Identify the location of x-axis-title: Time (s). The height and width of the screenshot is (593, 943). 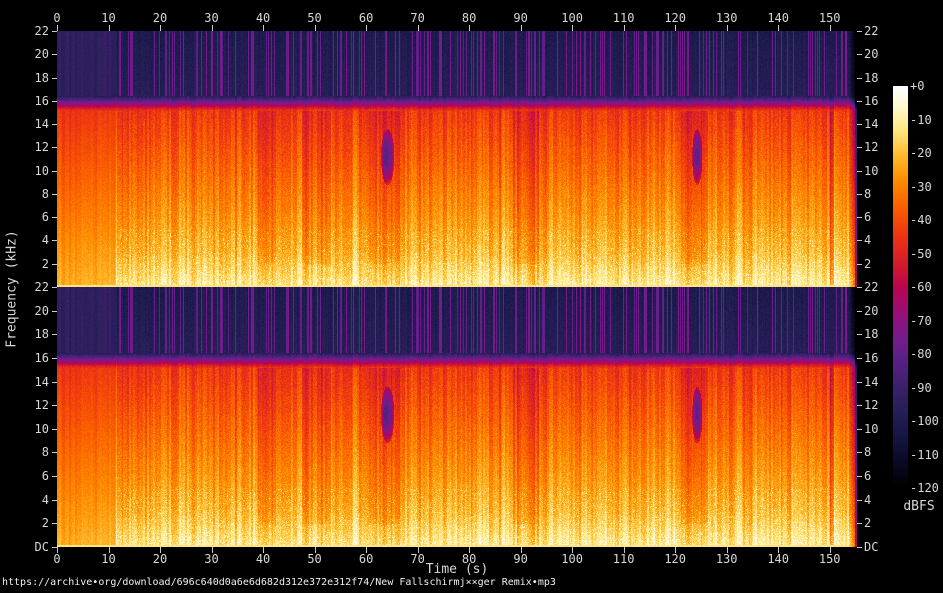
(457, 569).